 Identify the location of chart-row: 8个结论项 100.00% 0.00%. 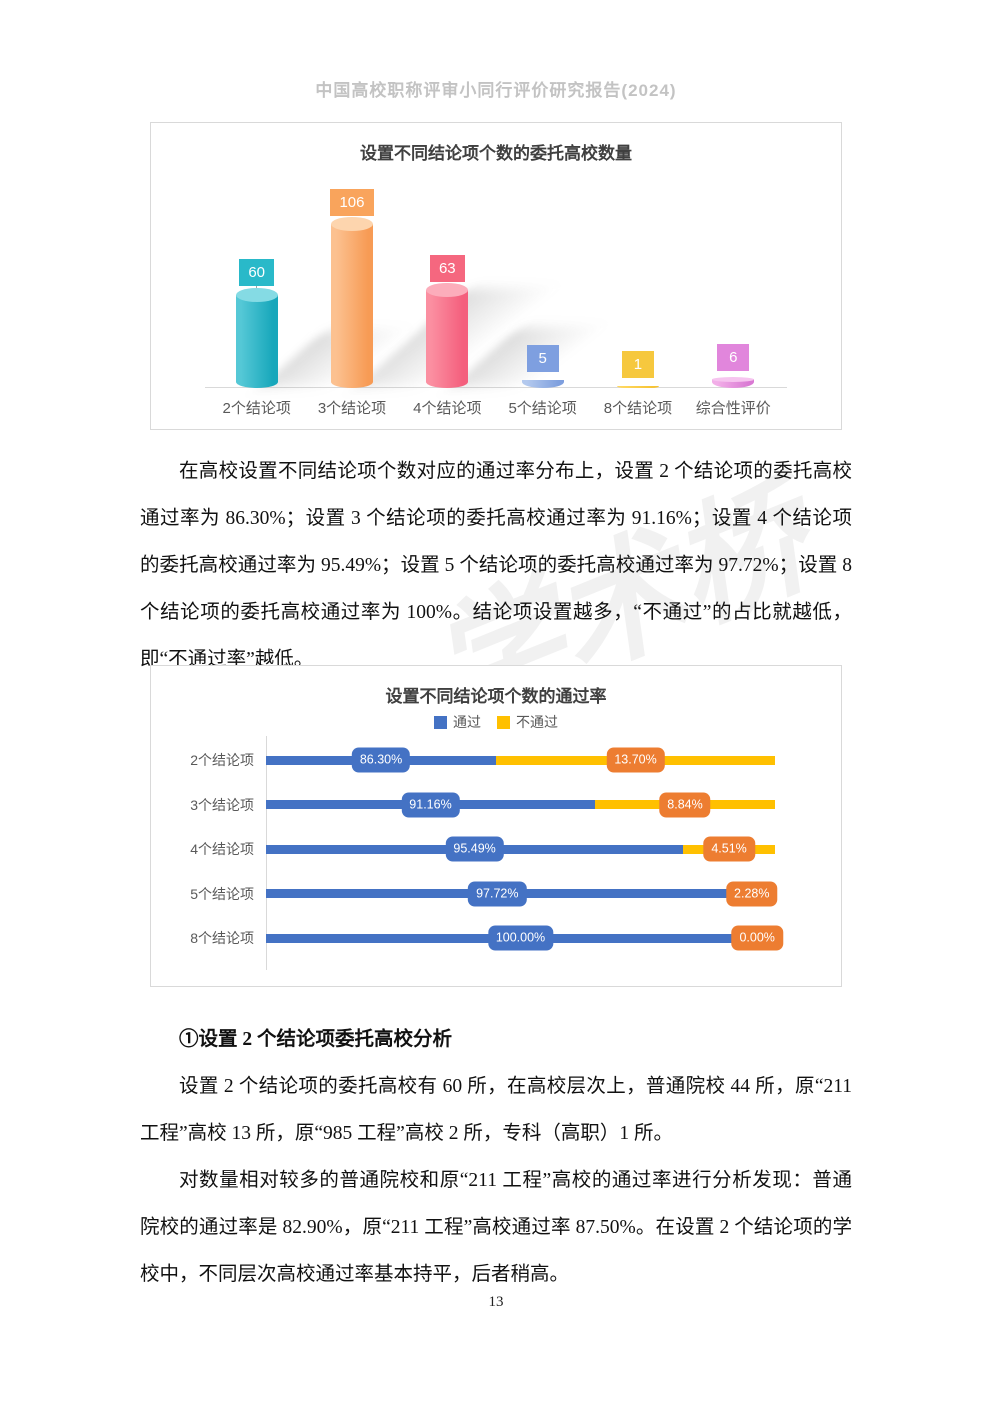
(467, 938).